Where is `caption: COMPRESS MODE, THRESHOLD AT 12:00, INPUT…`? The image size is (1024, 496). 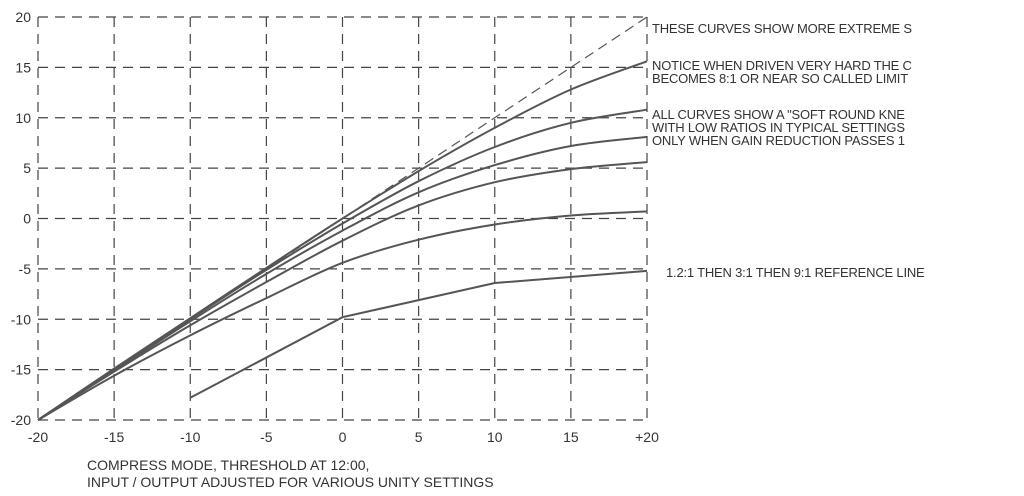 caption: COMPRESS MODE, THRESHOLD AT 12:00, INPUT… is located at coordinates (290, 473).